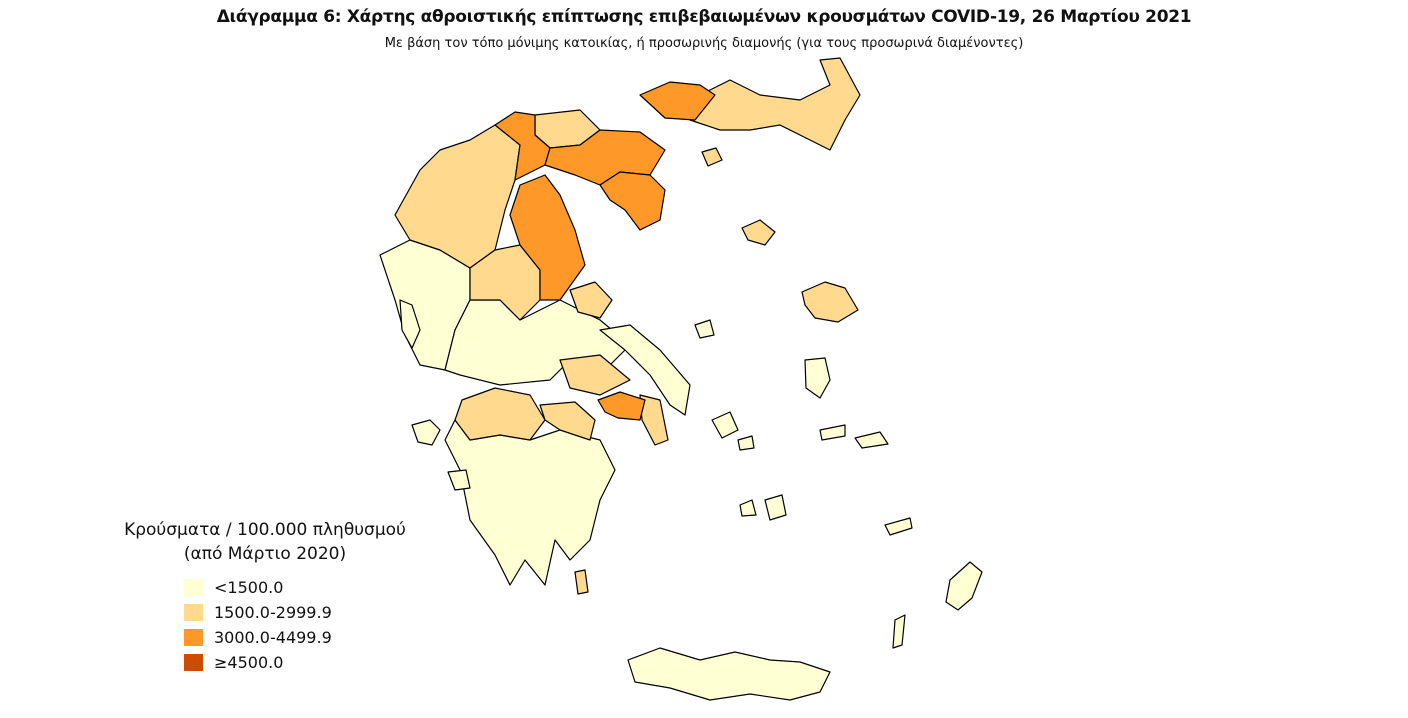  What do you see at coordinates (249, 587) in the screenshot?
I see `legend-label: <1500.0` at bounding box center [249, 587].